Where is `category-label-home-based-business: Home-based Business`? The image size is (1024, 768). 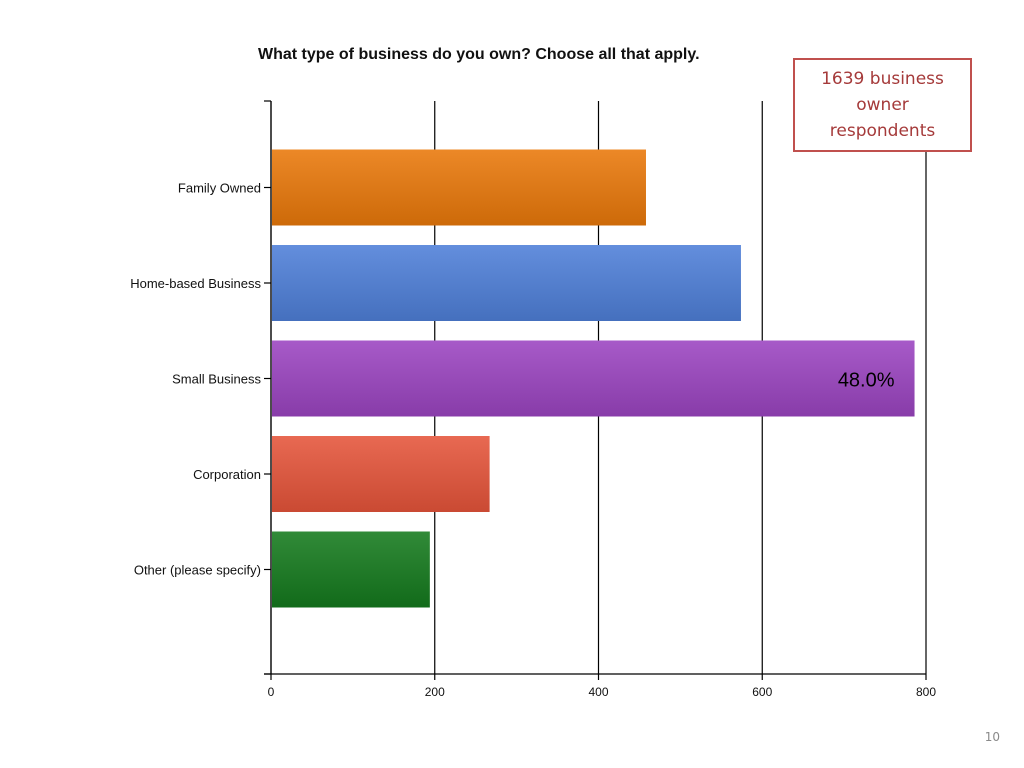
category-label-home-based-business: Home-based Business is located at coordinates (195, 283).